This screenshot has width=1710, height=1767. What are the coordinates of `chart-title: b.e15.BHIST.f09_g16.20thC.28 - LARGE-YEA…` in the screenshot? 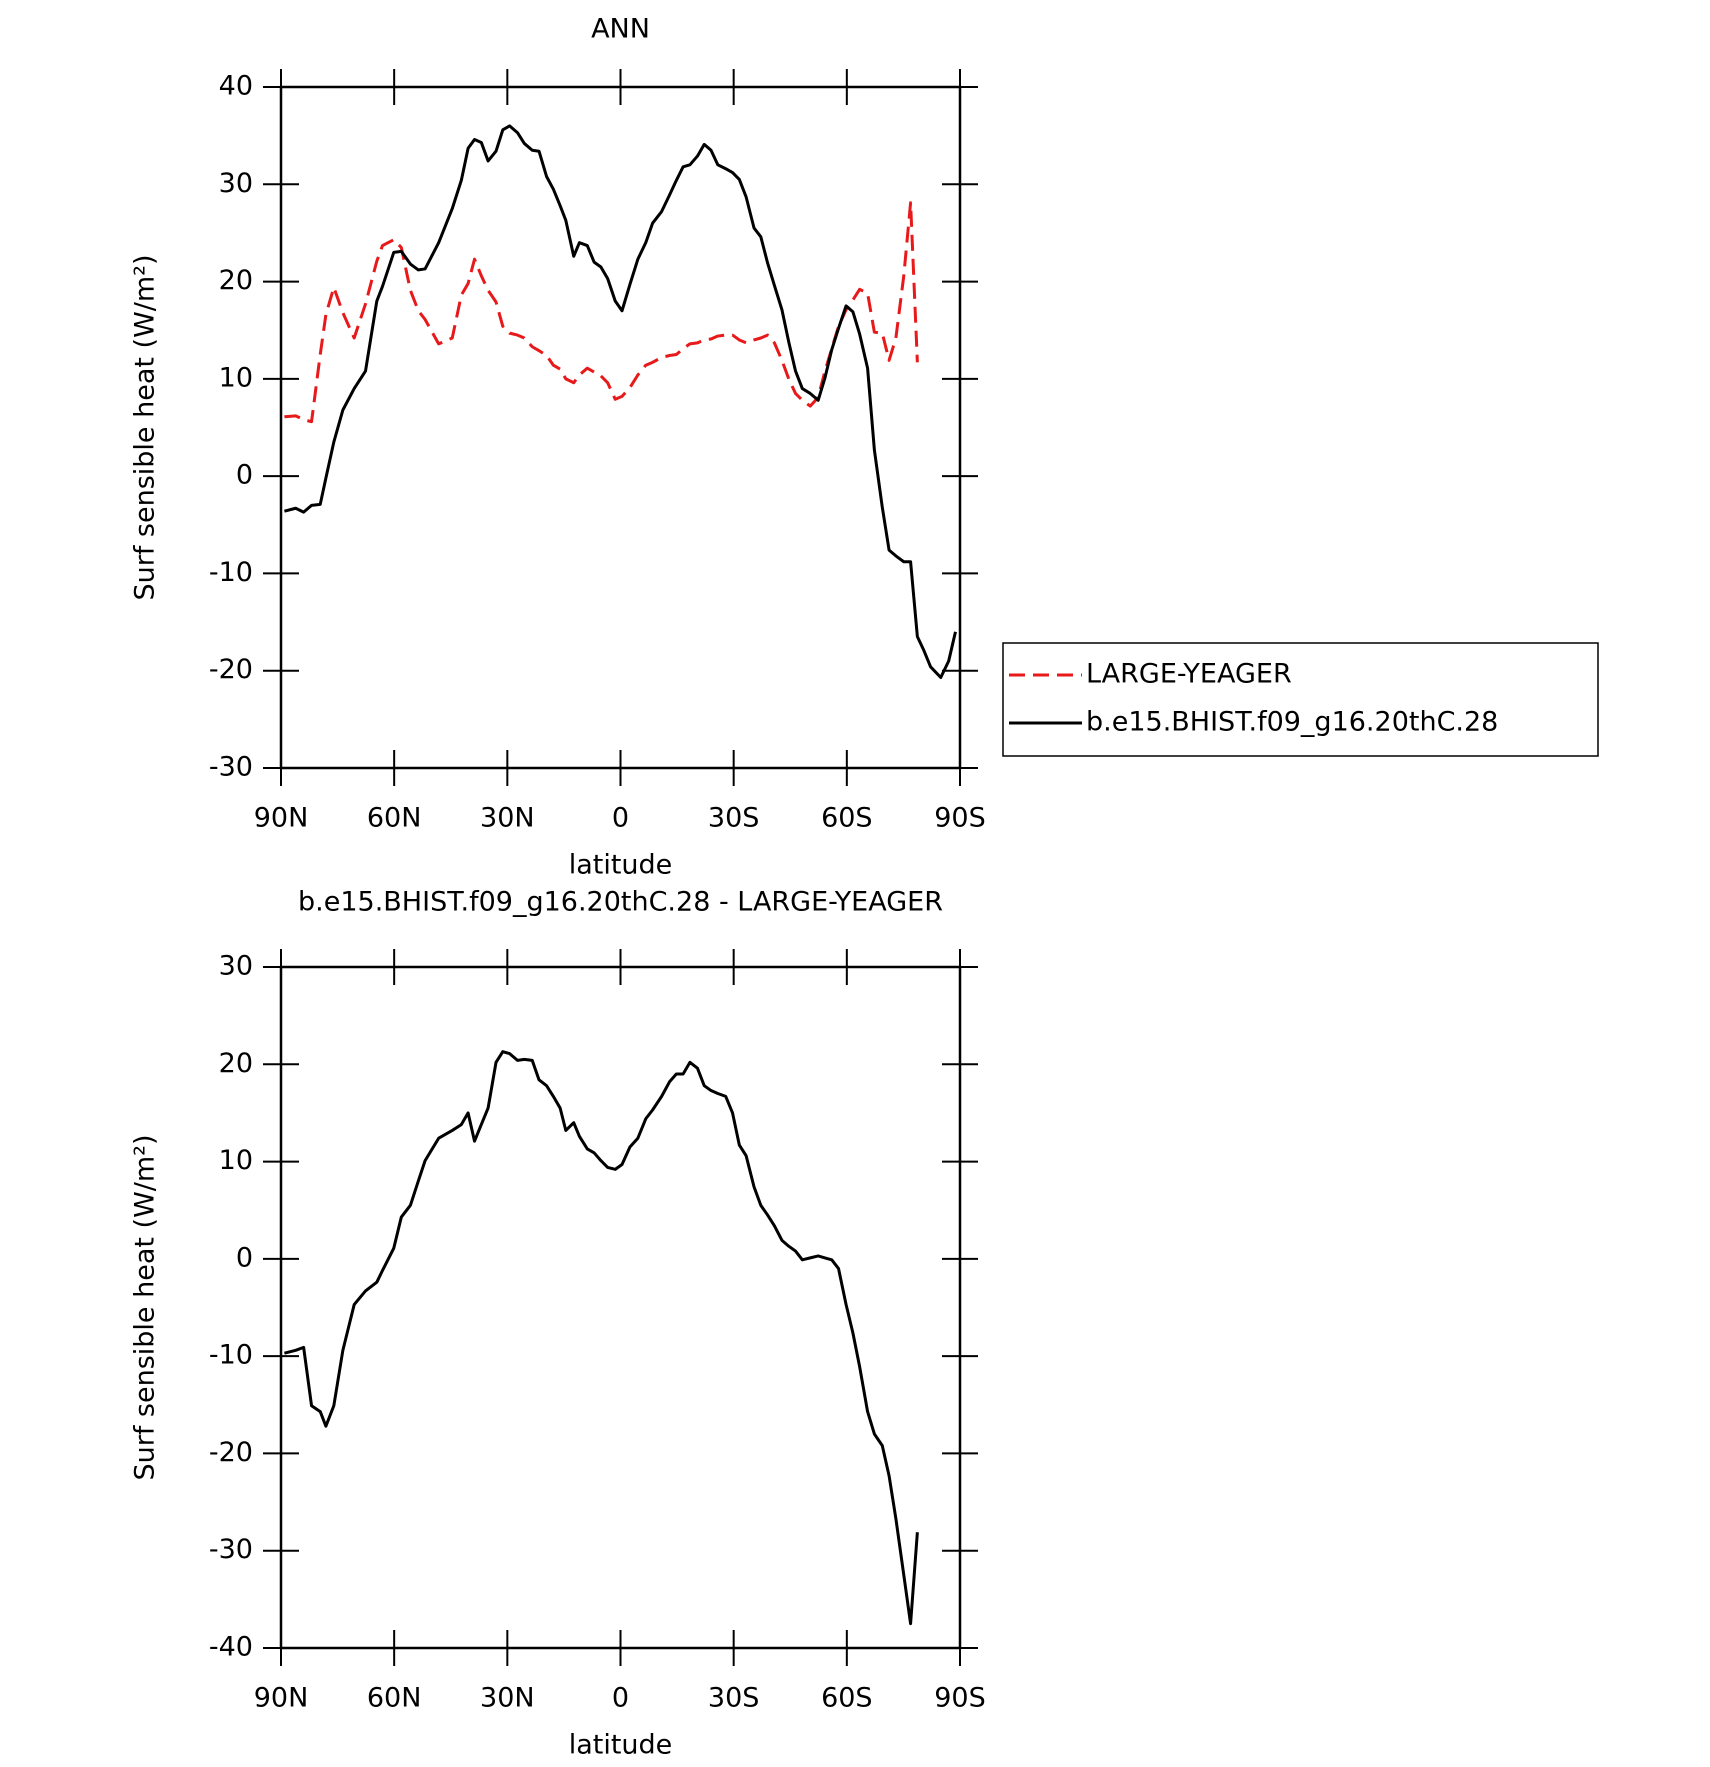 It's located at (620, 902).